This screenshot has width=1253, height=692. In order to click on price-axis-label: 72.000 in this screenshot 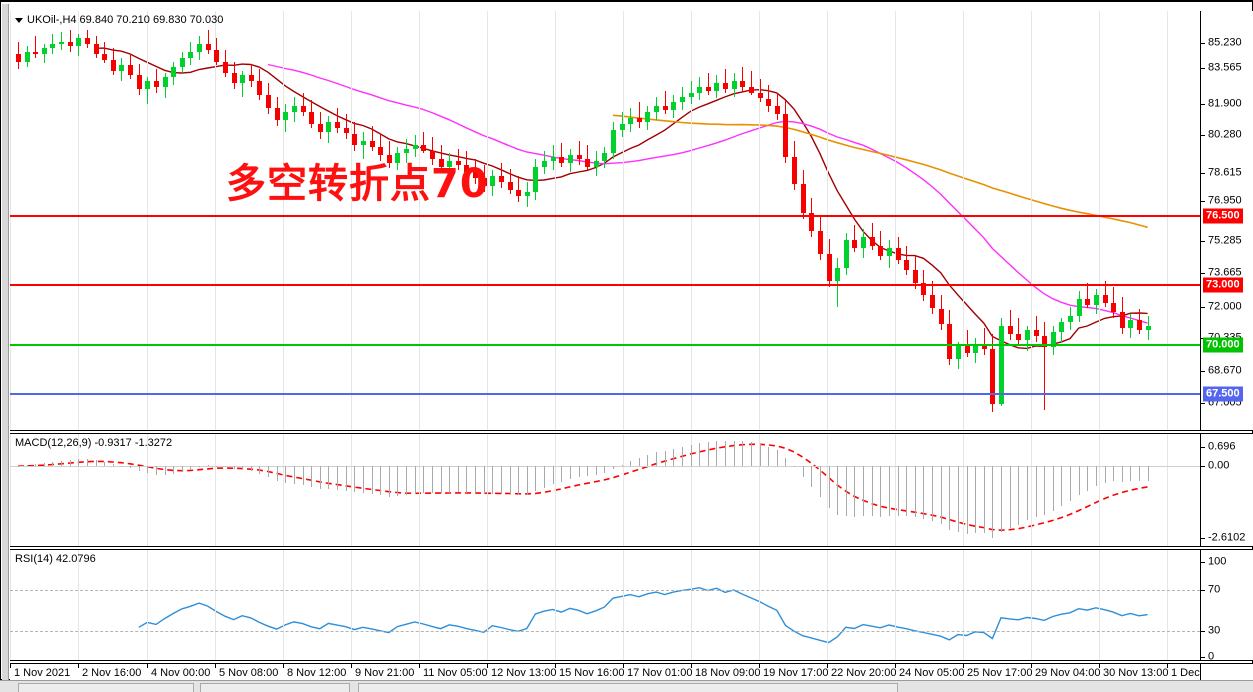, I will do `click(1225, 306)`.